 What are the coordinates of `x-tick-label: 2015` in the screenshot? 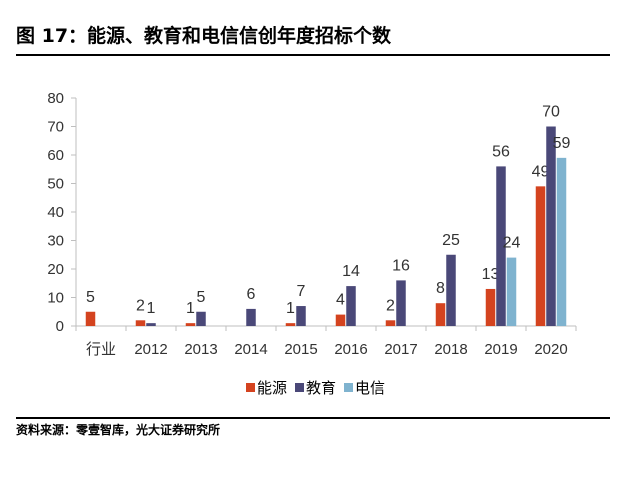 It's located at (300, 349).